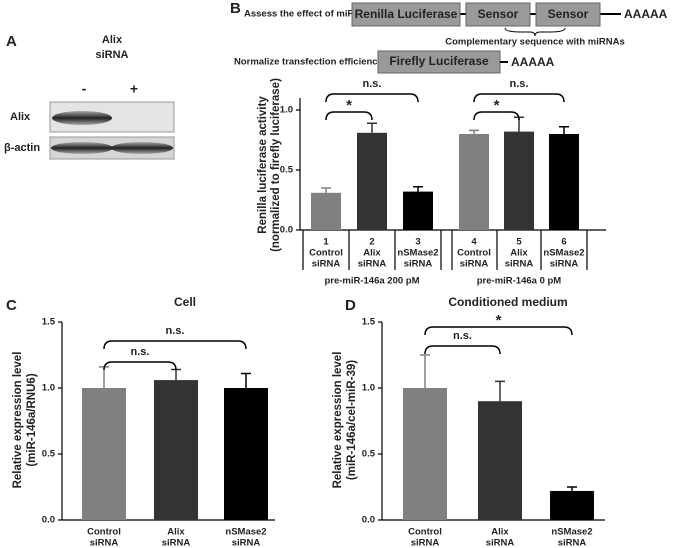 The height and width of the screenshot is (548, 685). I want to click on blot-subtitle: siRNA, so click(111, 55).